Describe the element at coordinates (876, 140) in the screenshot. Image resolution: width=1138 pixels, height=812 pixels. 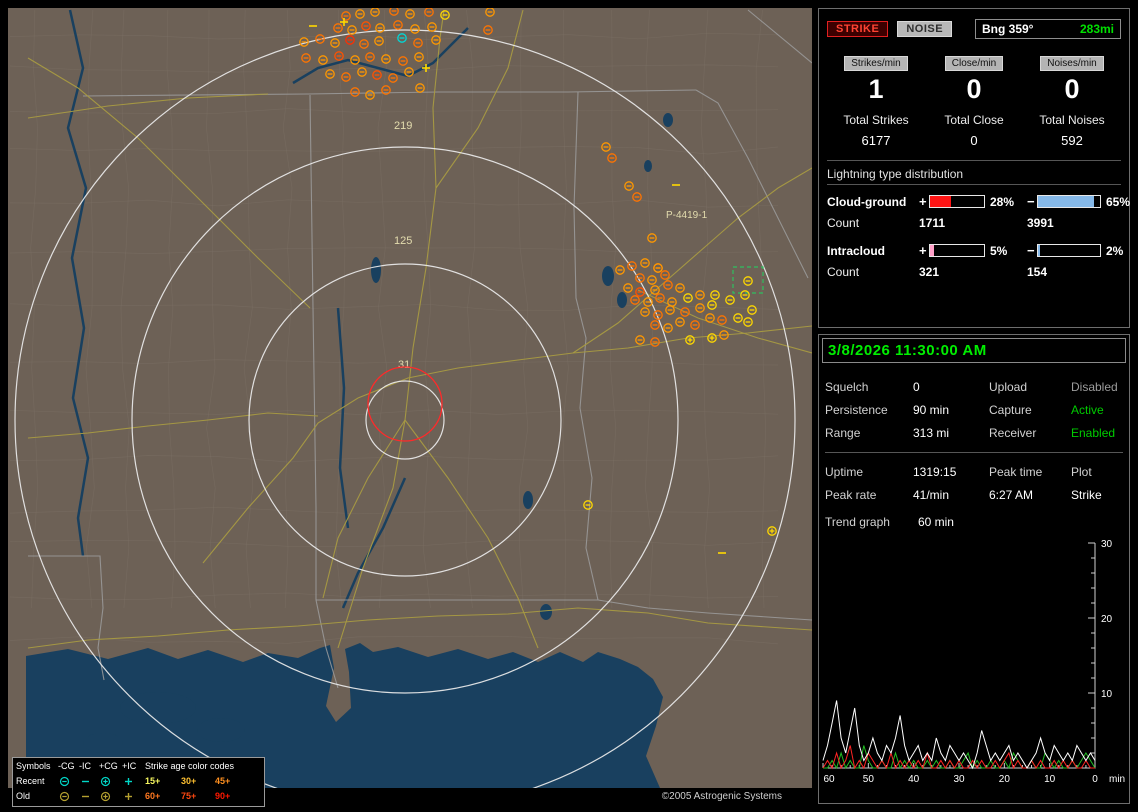
I see `total-strikes-value: 6177` at that location.